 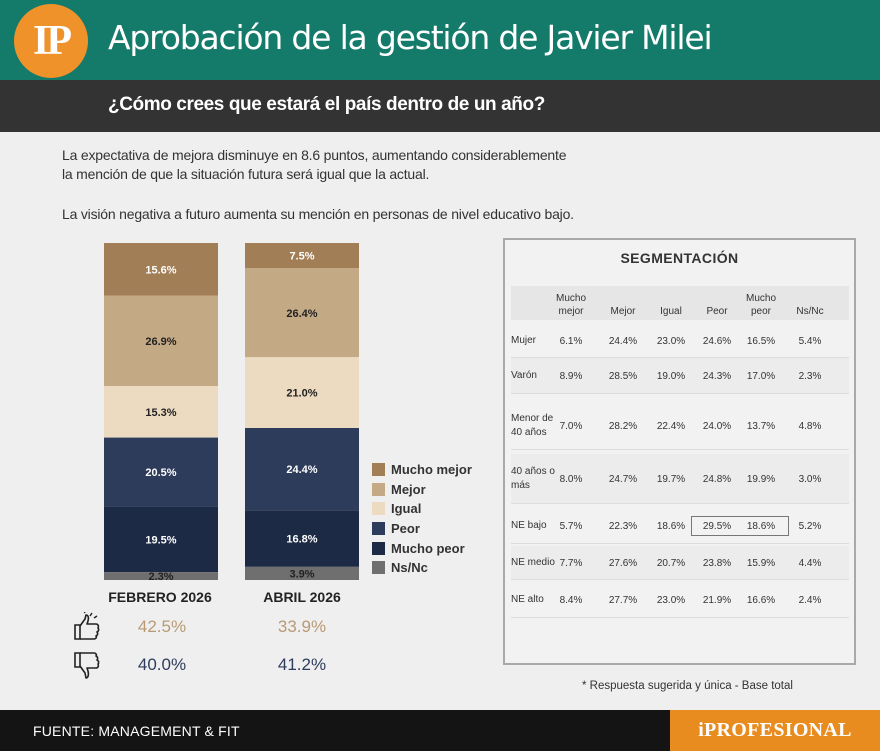 I want to click on page-title: Aprobación de la gestión de Javier Milei, so click(x=410, y=37).